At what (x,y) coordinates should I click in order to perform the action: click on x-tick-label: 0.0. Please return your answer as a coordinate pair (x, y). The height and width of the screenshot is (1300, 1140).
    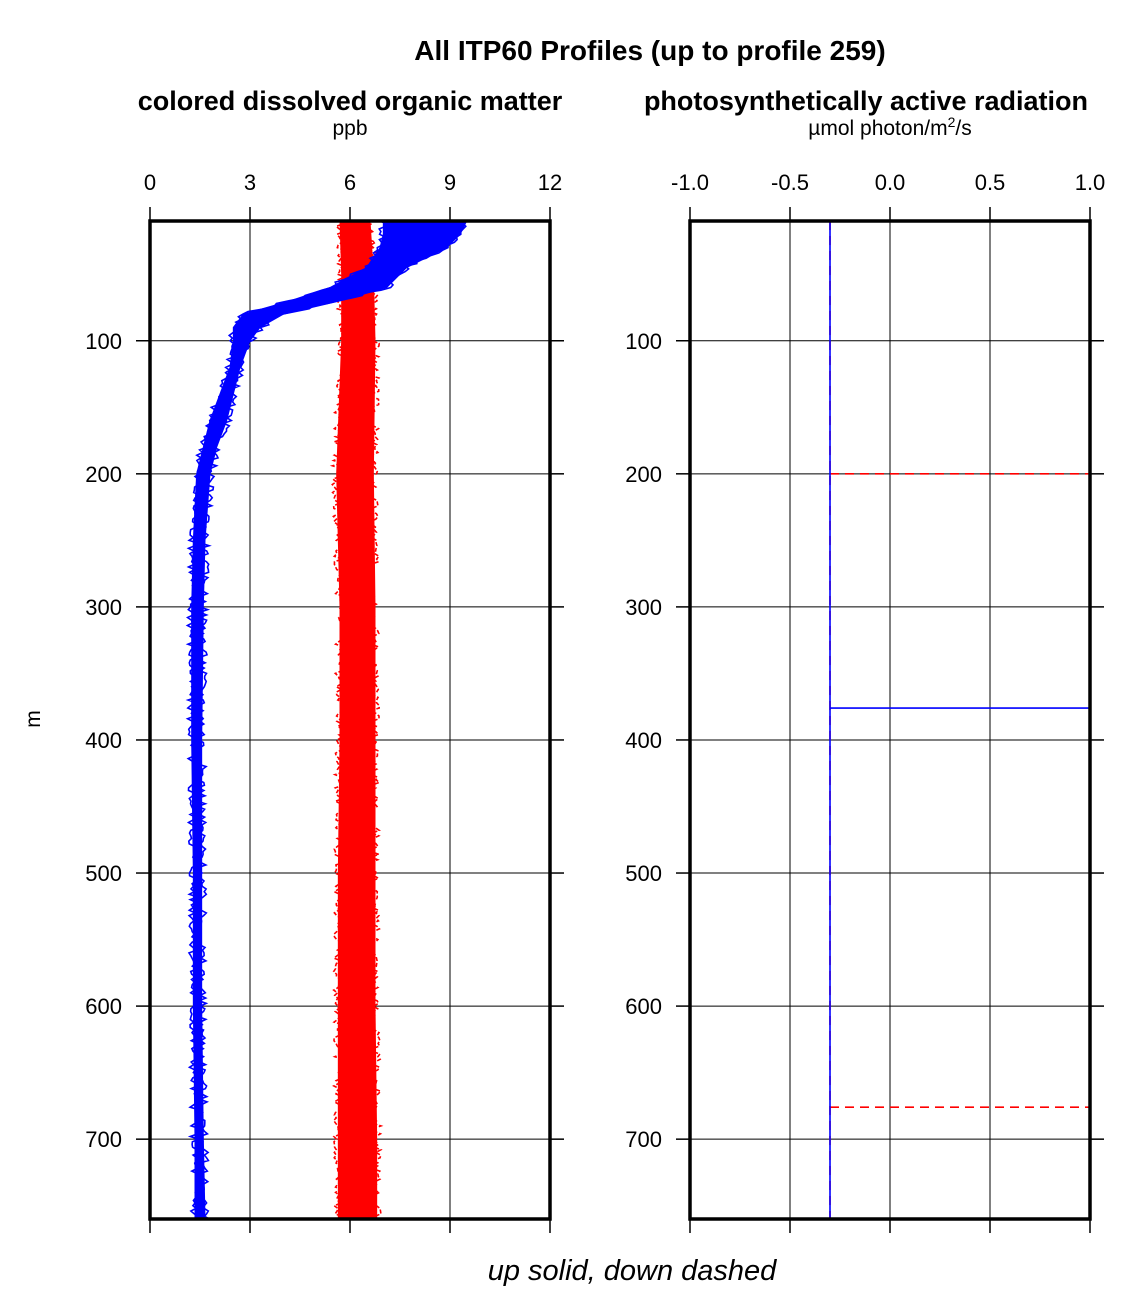
    Looking at the image, I should click on (890, 182).